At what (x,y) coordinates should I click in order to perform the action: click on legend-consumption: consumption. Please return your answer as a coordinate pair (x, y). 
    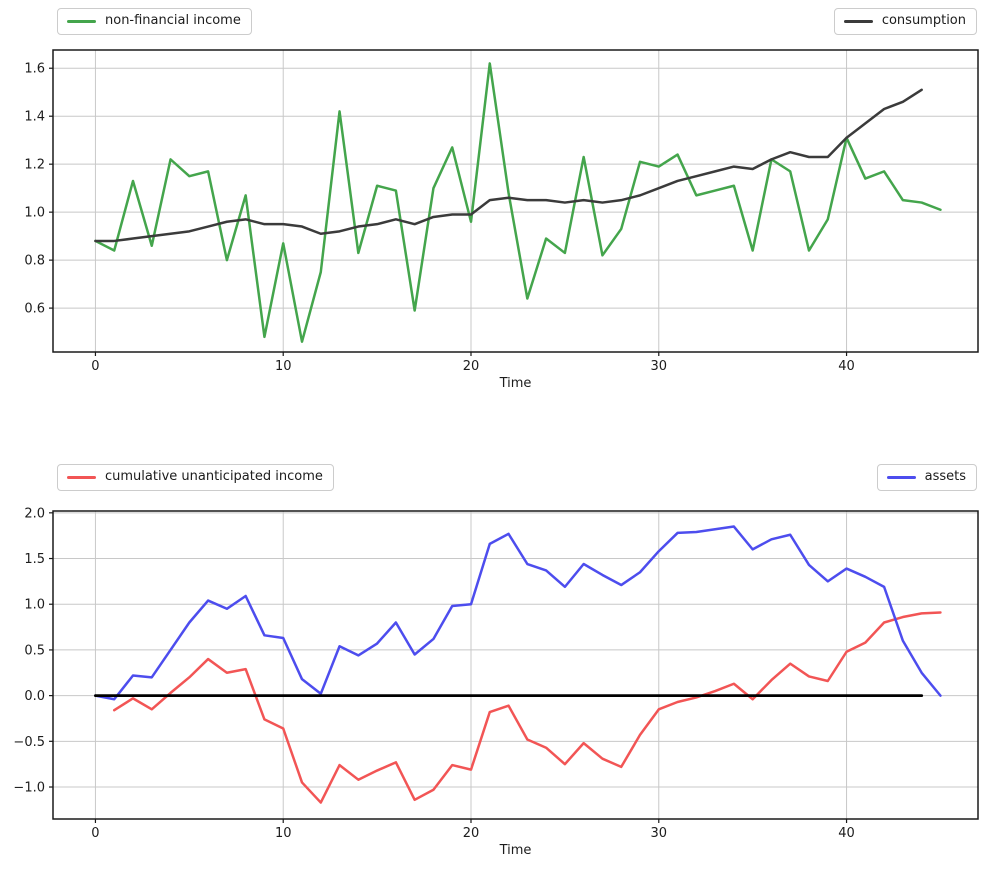
    Looking at the image, I should click on (905, 21).